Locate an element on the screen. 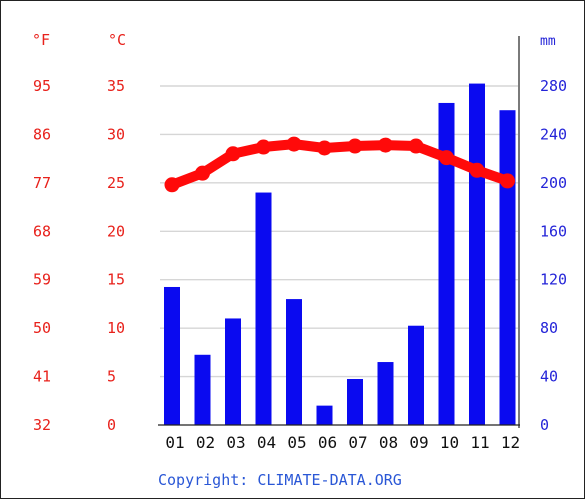 This screenshot has height=499, width=585. tick-label: 15 is located at coordinates (116, 280).